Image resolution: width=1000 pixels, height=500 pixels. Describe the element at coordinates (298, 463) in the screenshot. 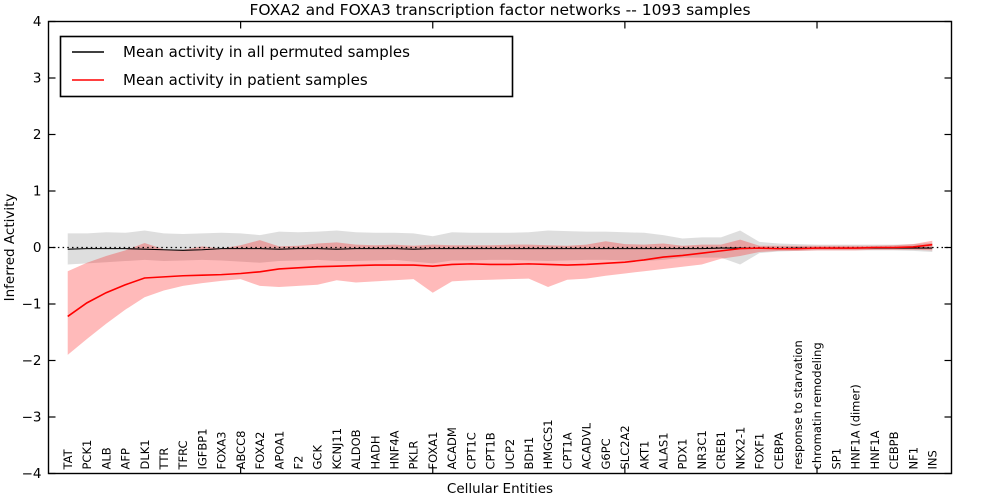

I see `x-tick-label: F2` at that location.